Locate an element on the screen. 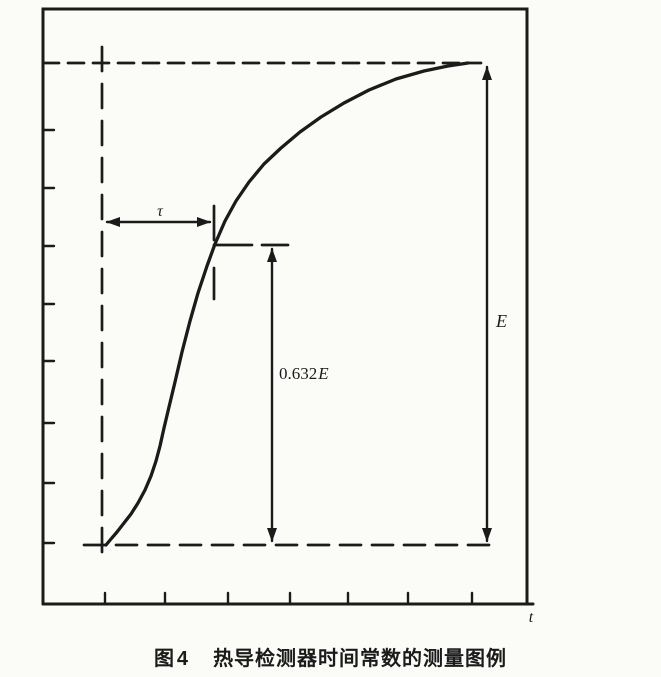  t-axis-label: t is located at coordinates (531, 617).